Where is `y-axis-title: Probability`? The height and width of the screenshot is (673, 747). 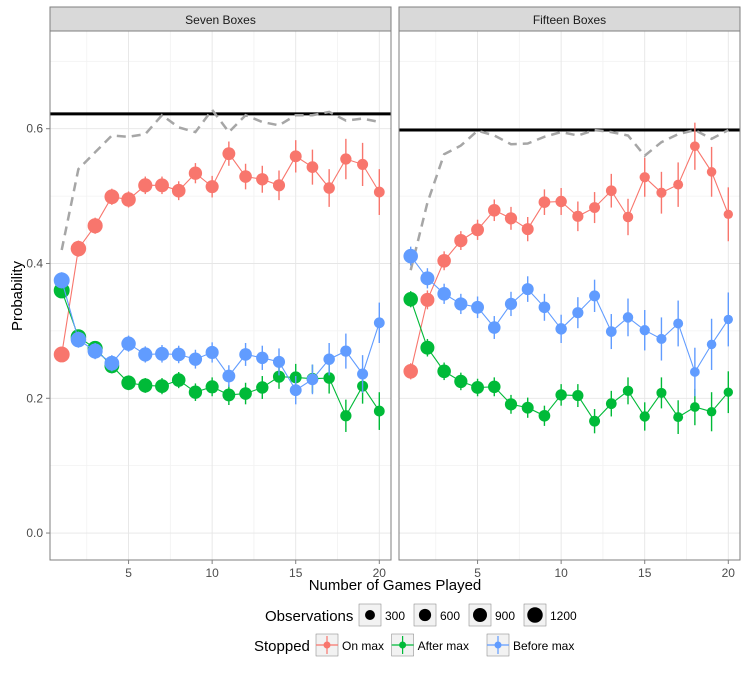
y-axis-title: Probability is located at coordinates (17, 295).